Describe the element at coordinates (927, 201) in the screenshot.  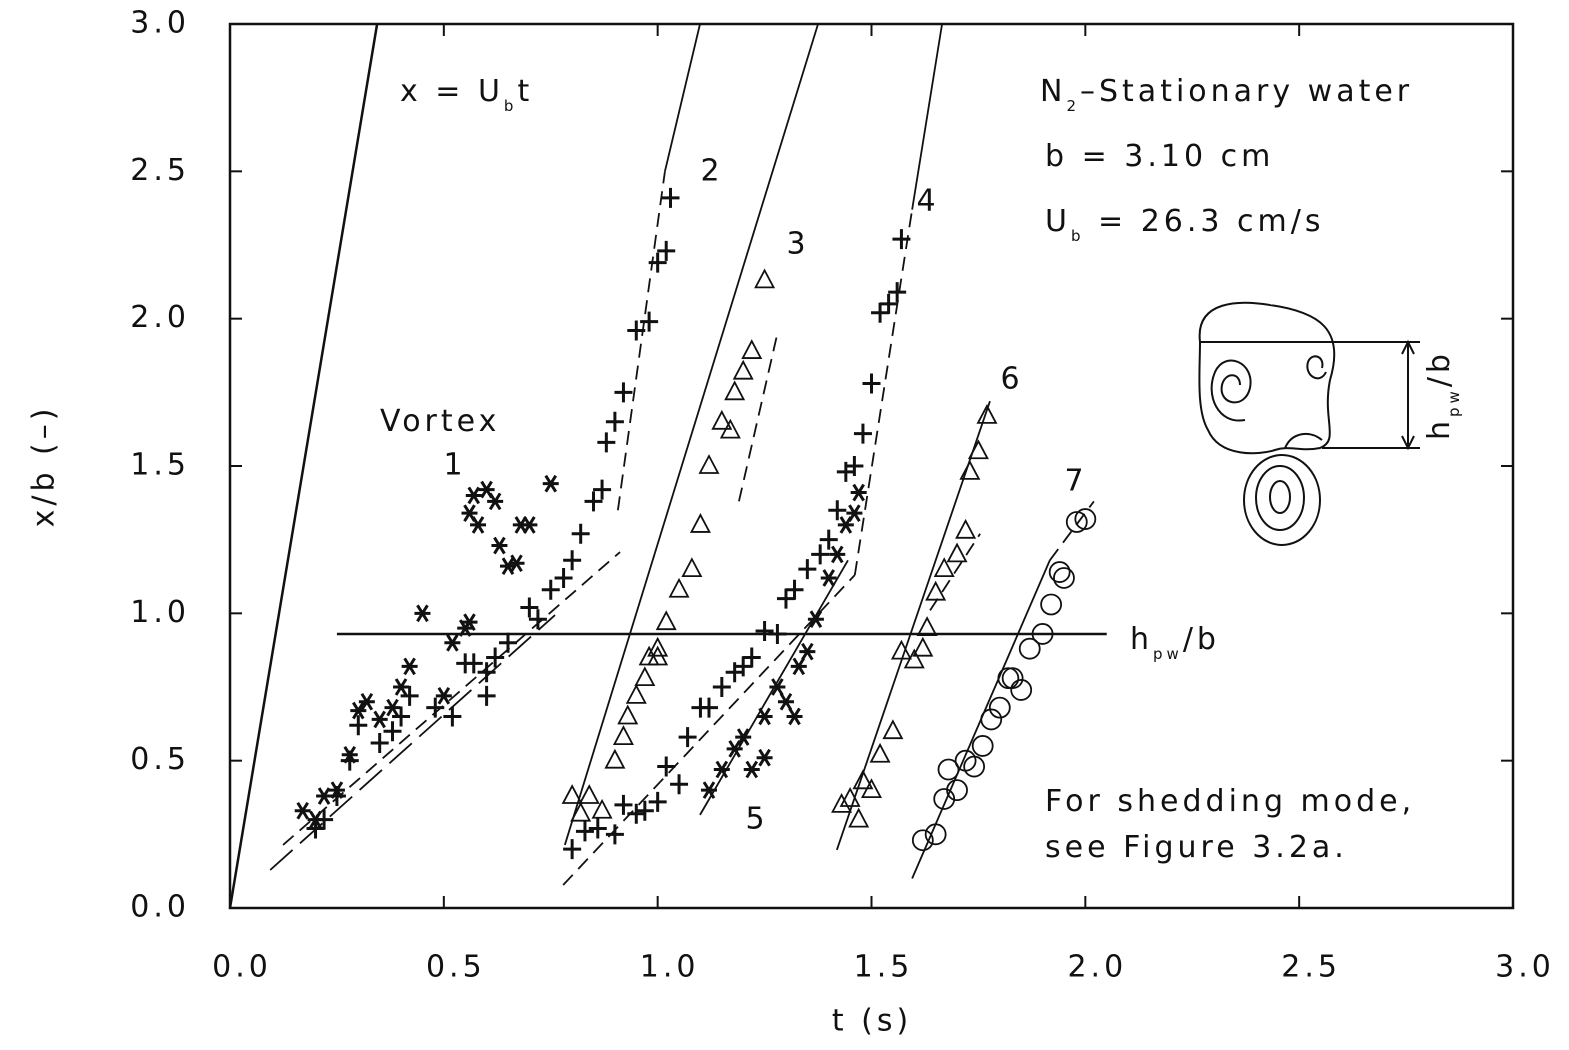
I see `series-label: 4` at that location.